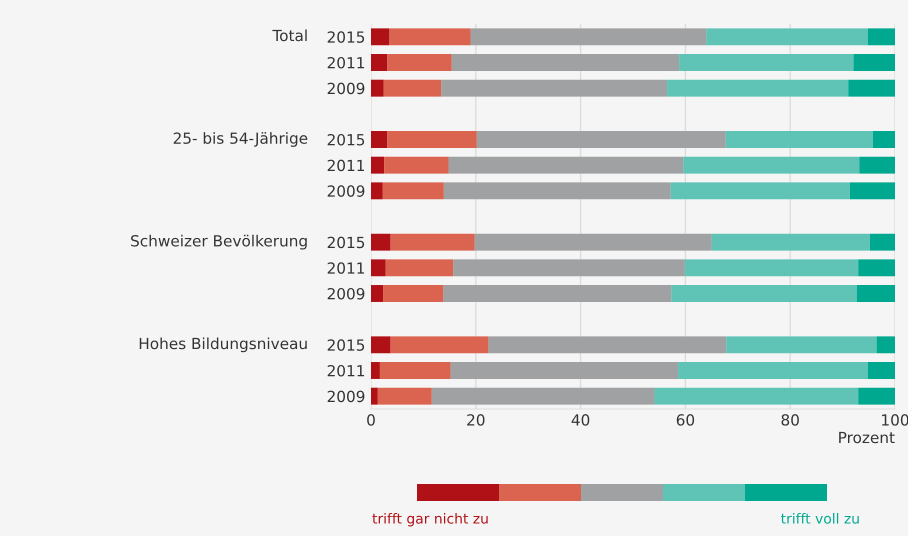 The height and width of the screenshot is (536, 908). What do you see at coordinates (241, 139) in the screenshot?
I see `text: 25- bis 54-Jährige` at bounding box center [241, 139].